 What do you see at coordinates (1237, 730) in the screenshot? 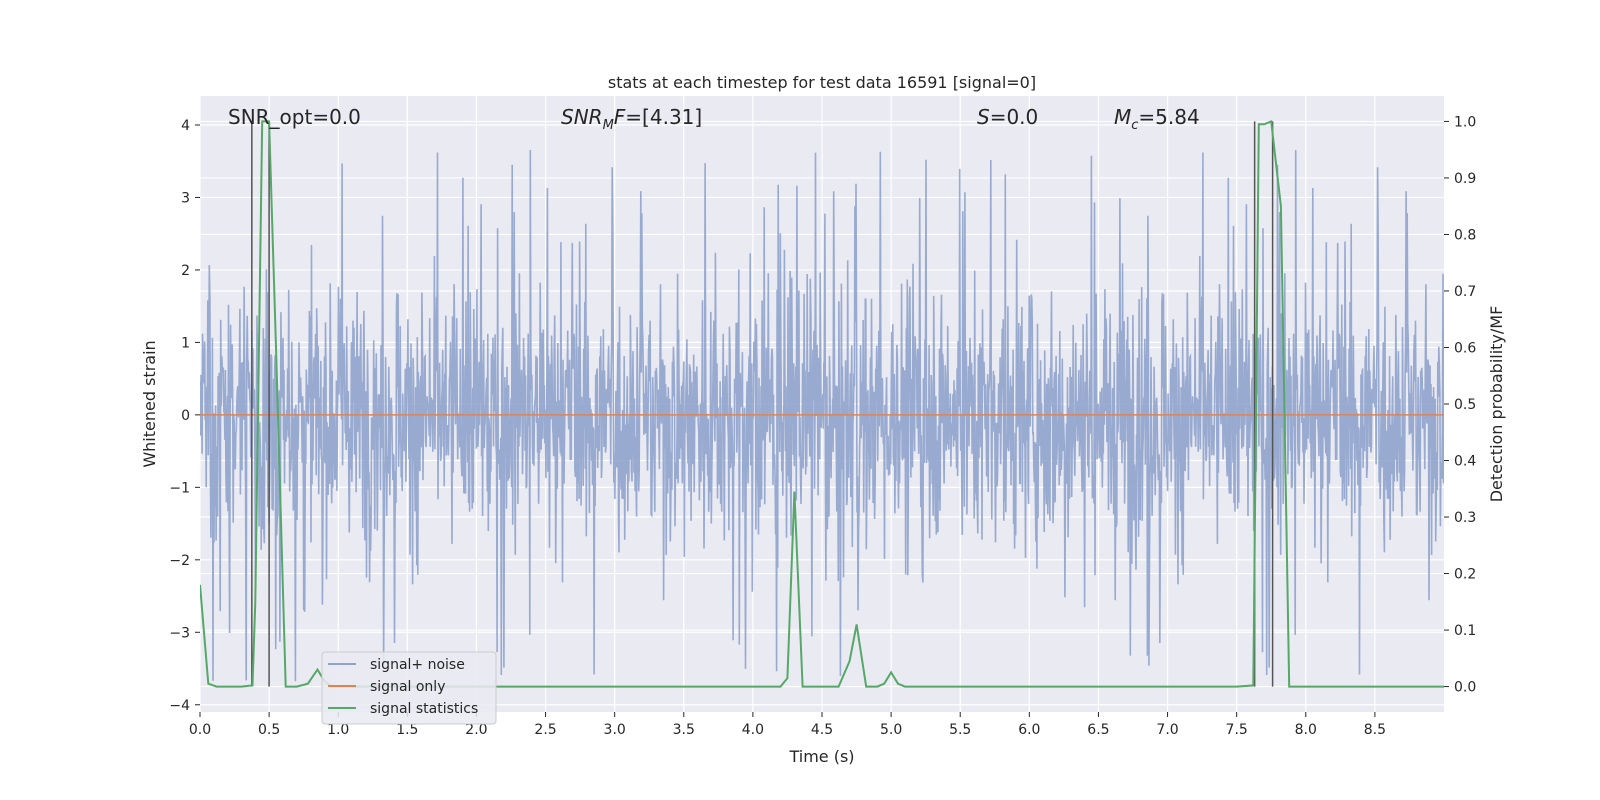
I see `x-tick-label: 7.5` at bounding box center [1237, 730].